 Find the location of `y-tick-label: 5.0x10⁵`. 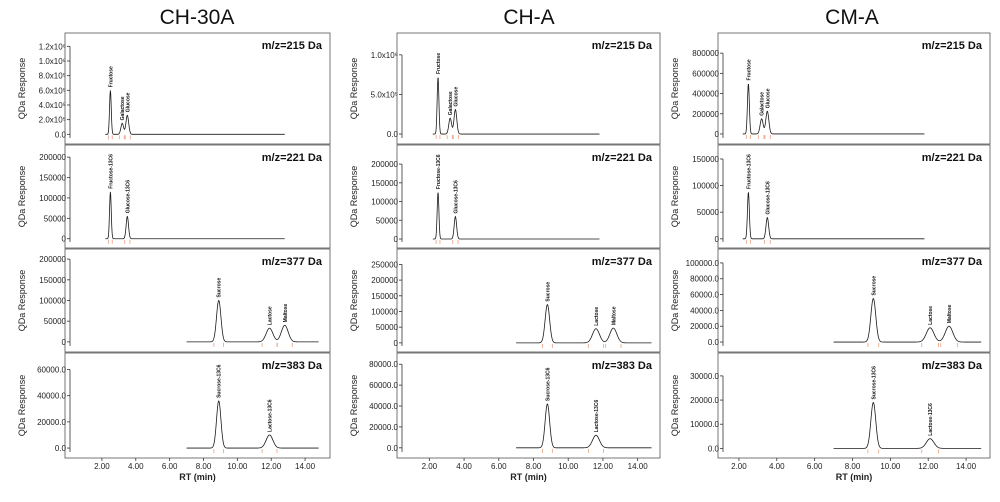

y-tick-label: 5.0x10⁵ is located at coordinates (384, 94).